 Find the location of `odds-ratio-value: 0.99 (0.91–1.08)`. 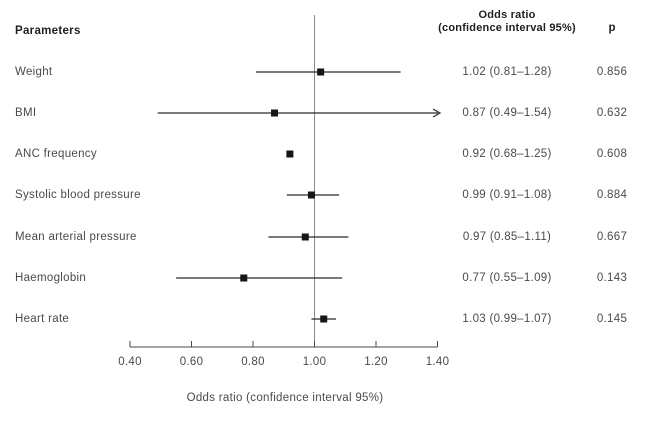

odds-ratio-value: 0.99 (0.91–1.08) is located at coordinates (507, 195).